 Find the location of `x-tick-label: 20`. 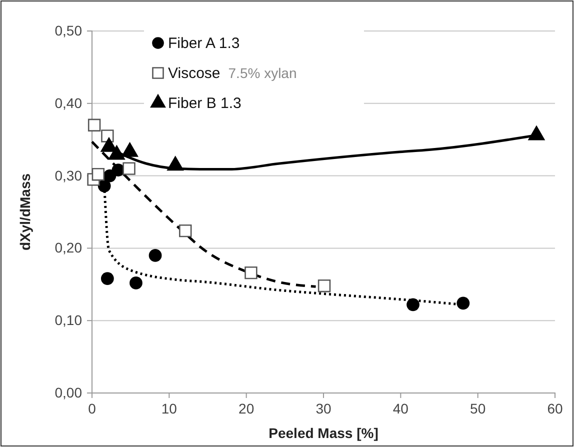

x-tick-label: 20 is located at coordinates (246, 408).